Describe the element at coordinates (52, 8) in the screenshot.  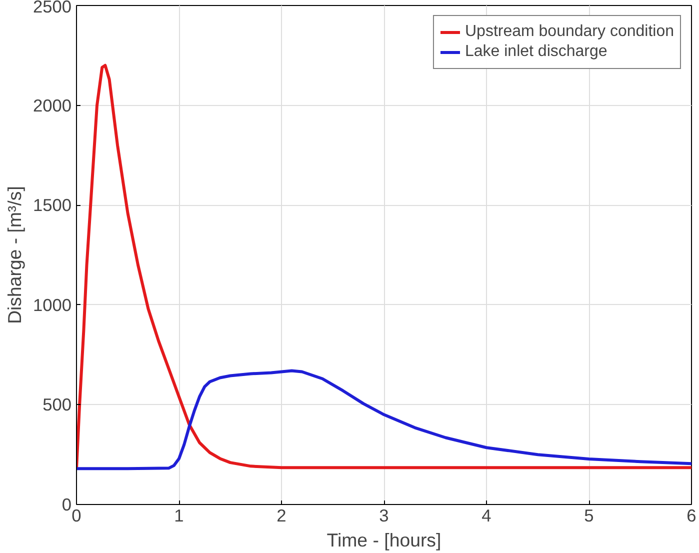
I see `y-tick-label: 2500` at that location.